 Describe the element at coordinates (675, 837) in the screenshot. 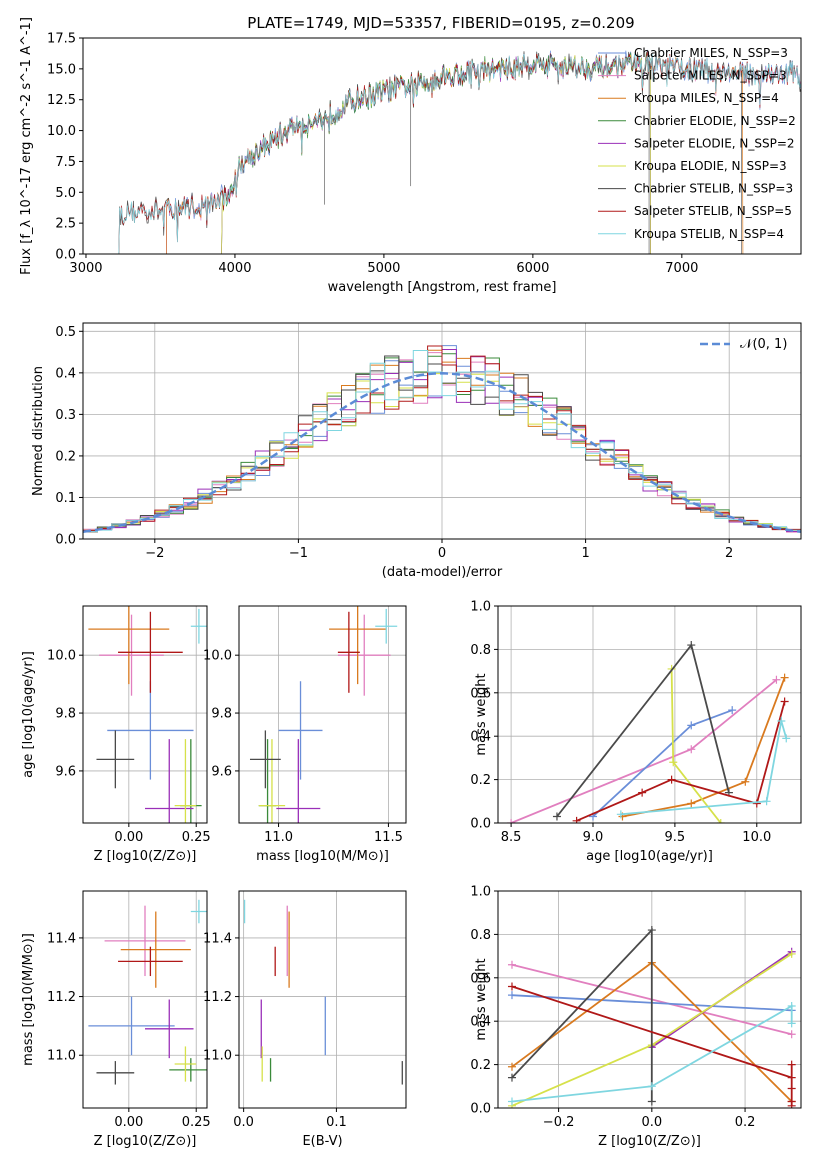

I see `x-tick-label: 9.5` at that location.